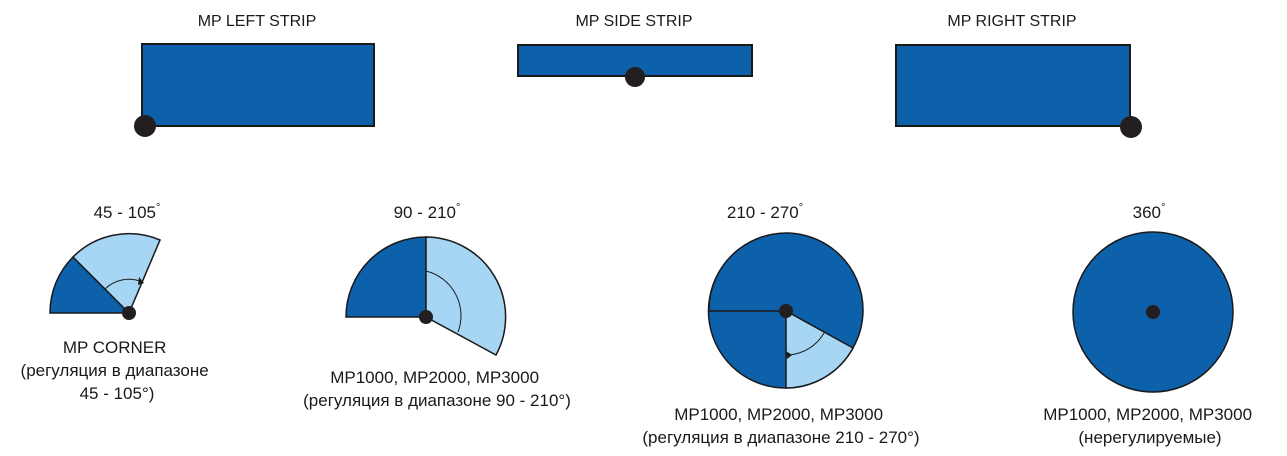 Image resolution: width=1287 pixels, height=456 pixels. Describe the element at coordinates (145, 126) in the screenshot. I see `strip-left-pivot` at that location.